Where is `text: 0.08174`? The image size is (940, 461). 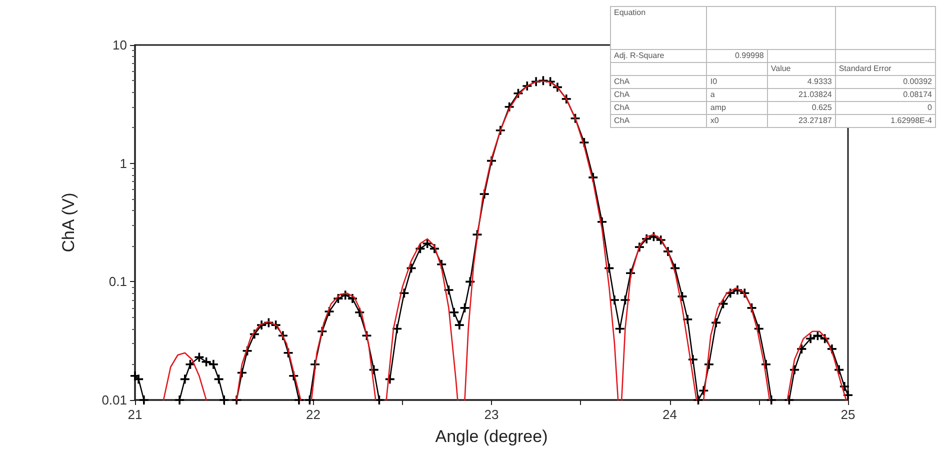
text: 0.08174 is located at coordinates (885, 95).